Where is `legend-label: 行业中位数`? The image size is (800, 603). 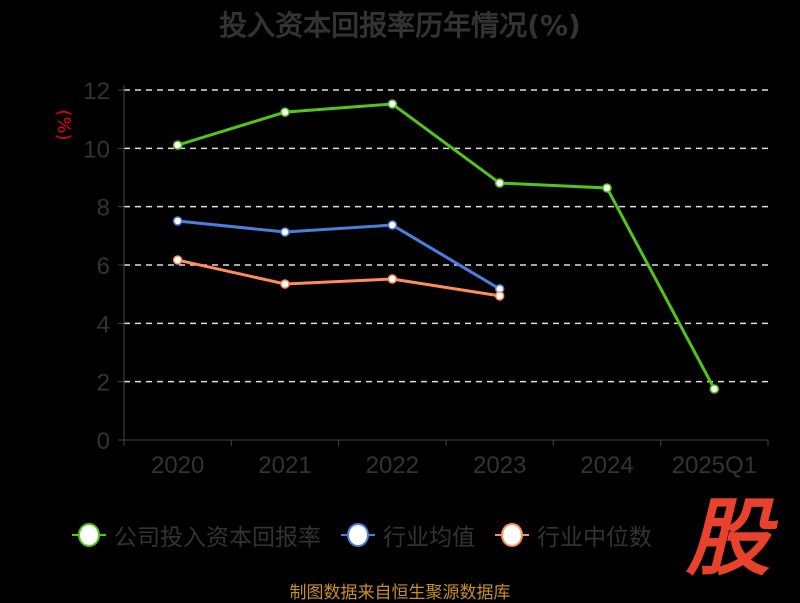
legend-label: 行业中位数 is located at coordinates (594, 538).